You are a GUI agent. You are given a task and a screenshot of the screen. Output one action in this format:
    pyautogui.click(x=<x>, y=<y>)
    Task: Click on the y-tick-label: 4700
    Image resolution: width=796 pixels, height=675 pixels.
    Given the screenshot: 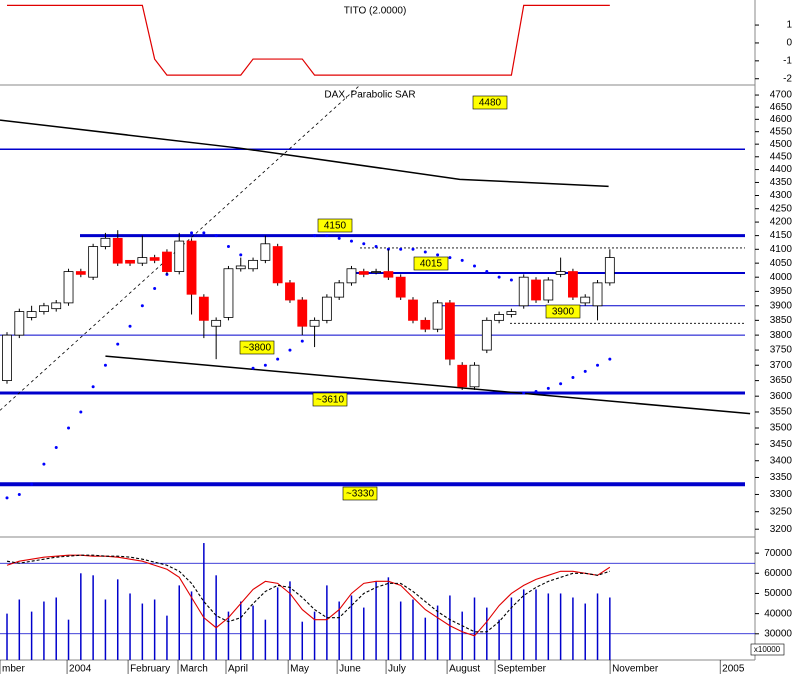 What is the action you would take?
    pyautogui.click(x=781, y=95)
    